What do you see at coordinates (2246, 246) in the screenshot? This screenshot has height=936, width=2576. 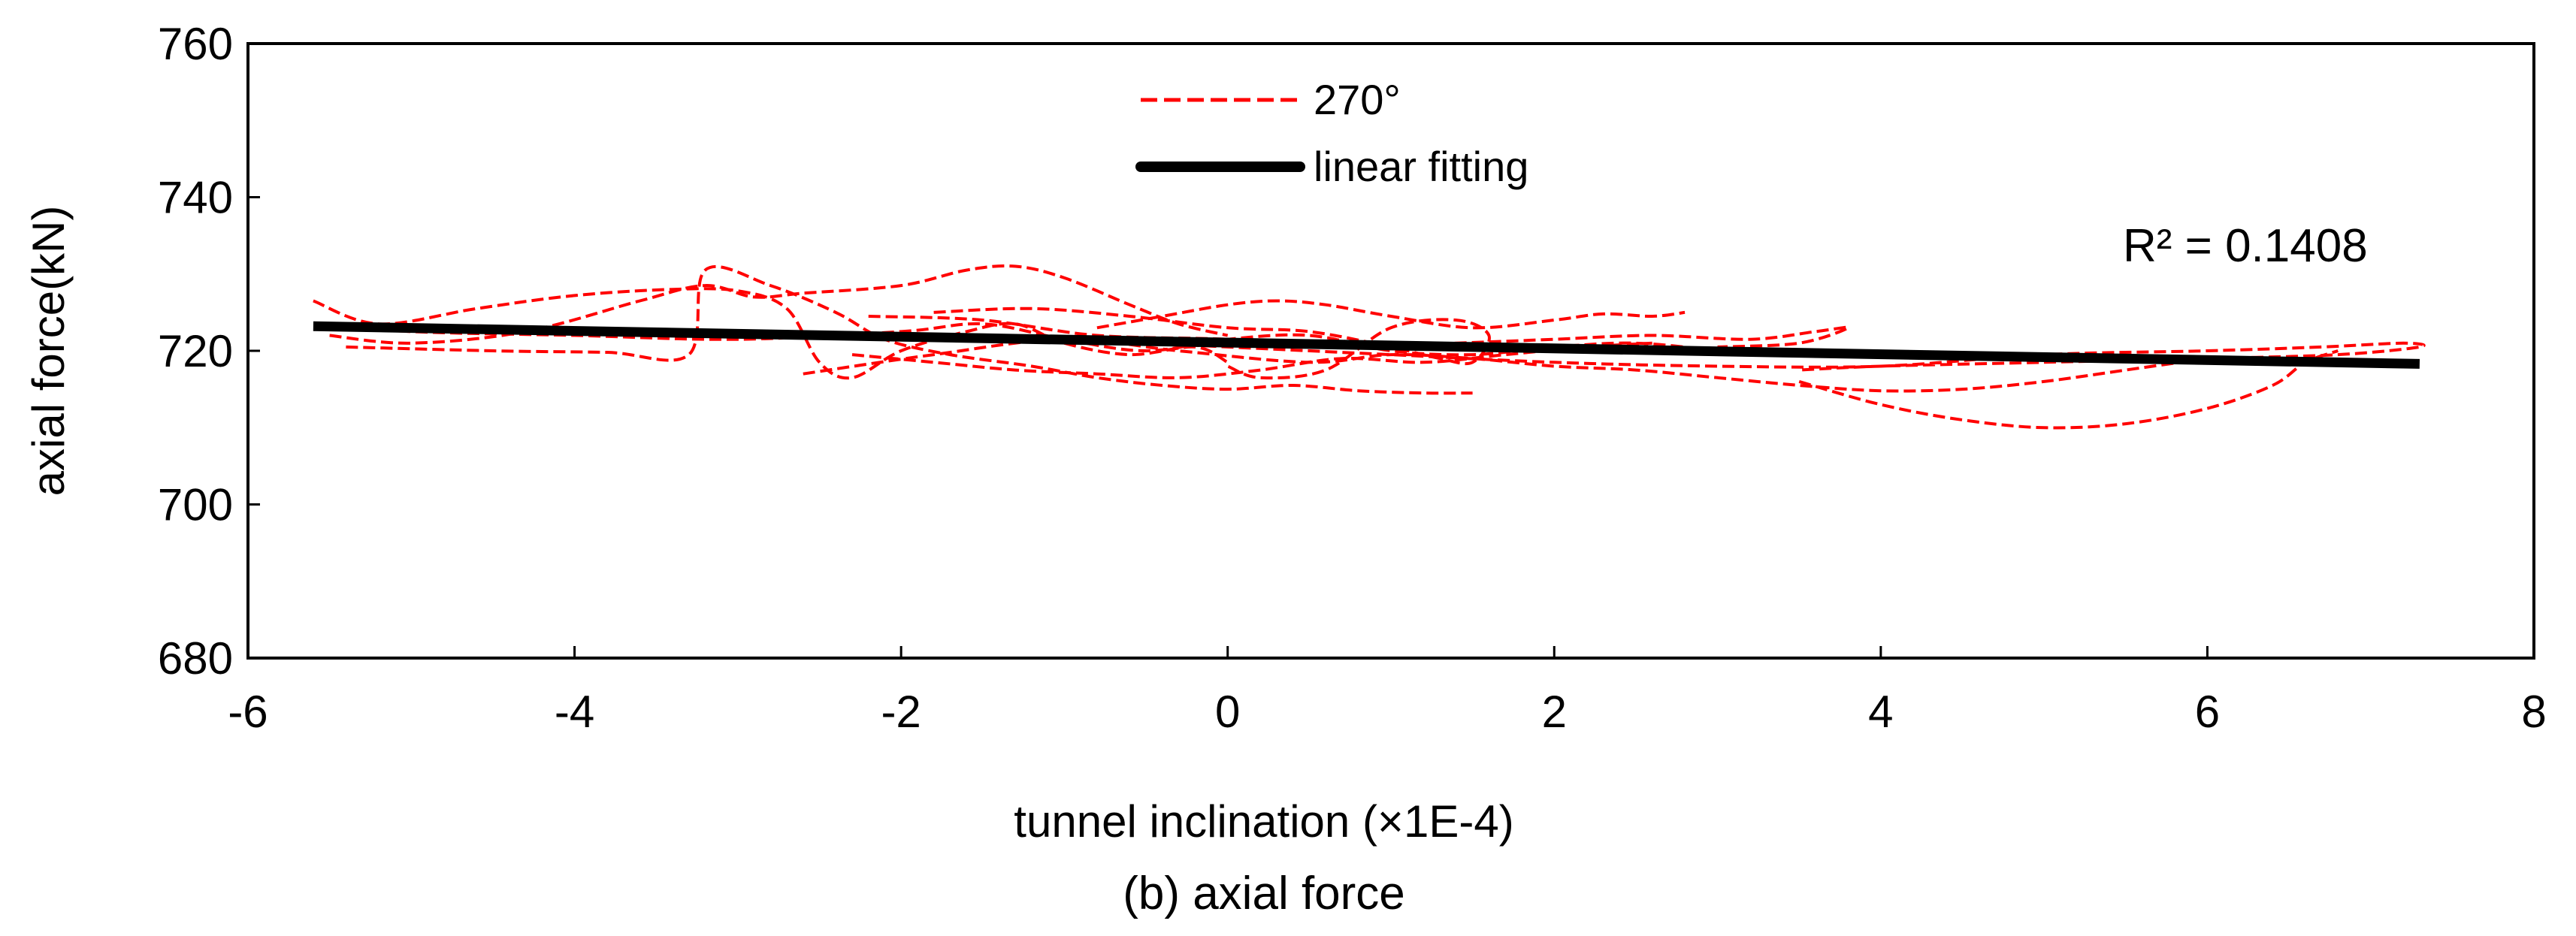 I see `r-squared-annotation: R² = 0.1408` at bounding box center [2246, 246].